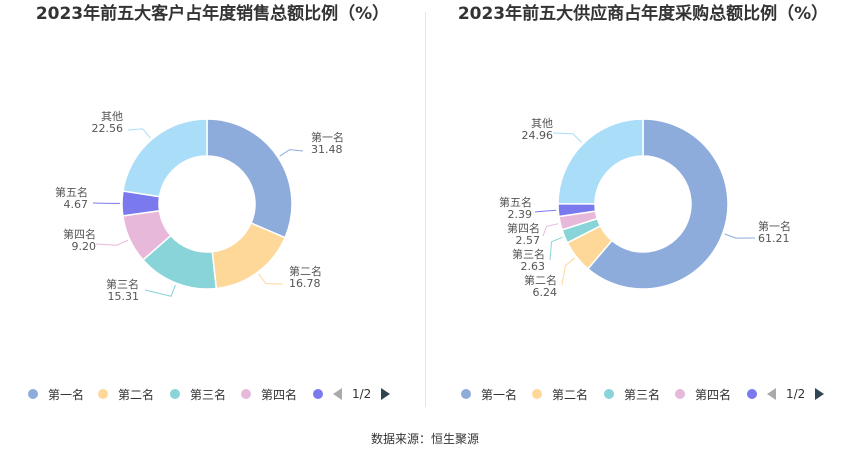 This screenshot has height=459, width=850. What do you see at coordinates (76, 204) in the screenshot?
I see `slice-value-label: 4.67` at bounding box center [76, 204].